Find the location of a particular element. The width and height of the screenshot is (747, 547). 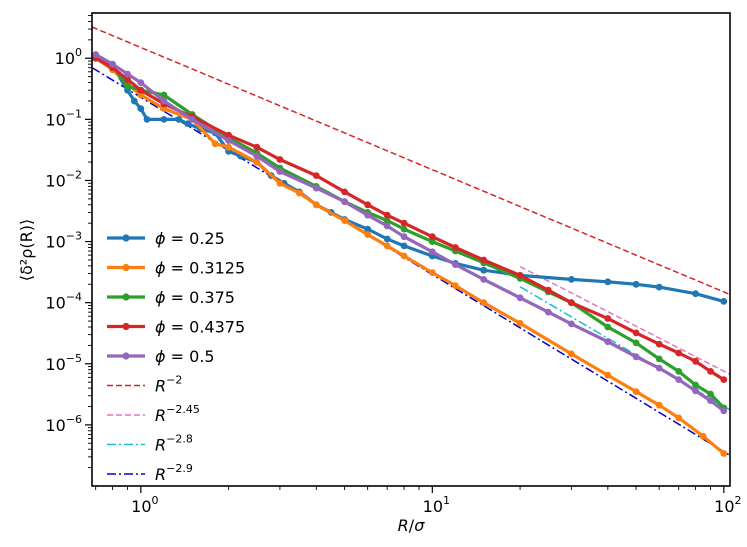

legend-label-0: ϕ = 0.25 is located at coordinates (190, 238).